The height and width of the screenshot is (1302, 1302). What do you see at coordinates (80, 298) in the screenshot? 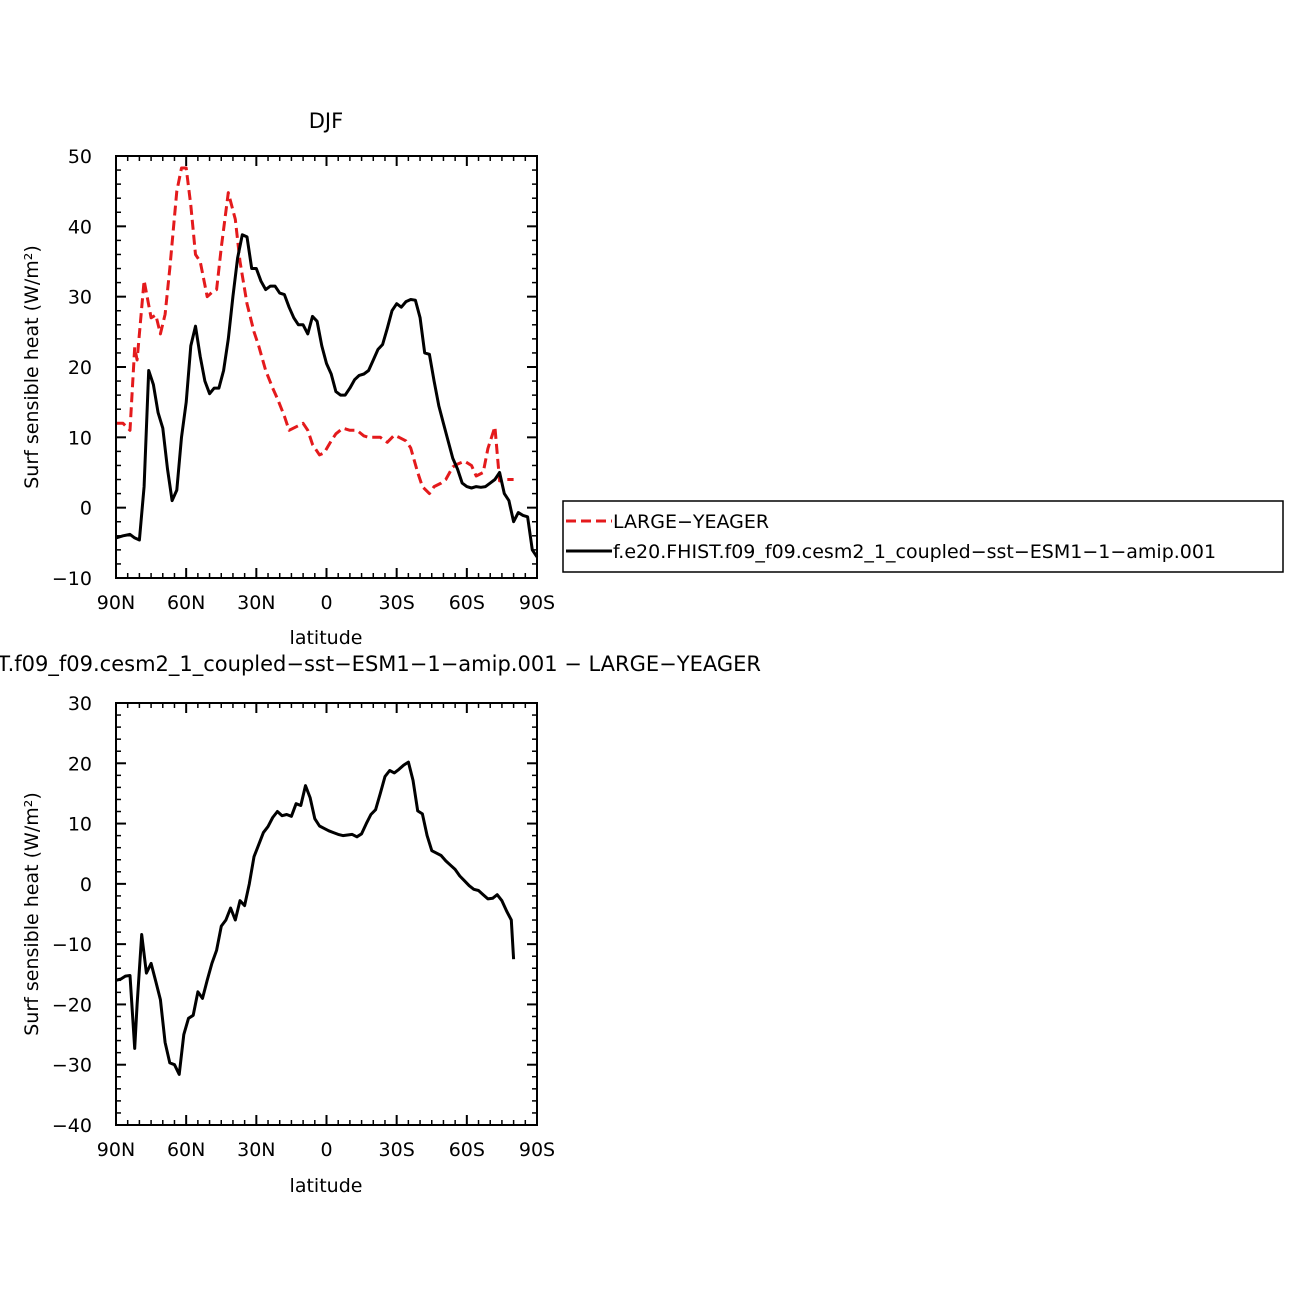
I see `top-y-tick-label: 30` at bounding box center [80, 298].